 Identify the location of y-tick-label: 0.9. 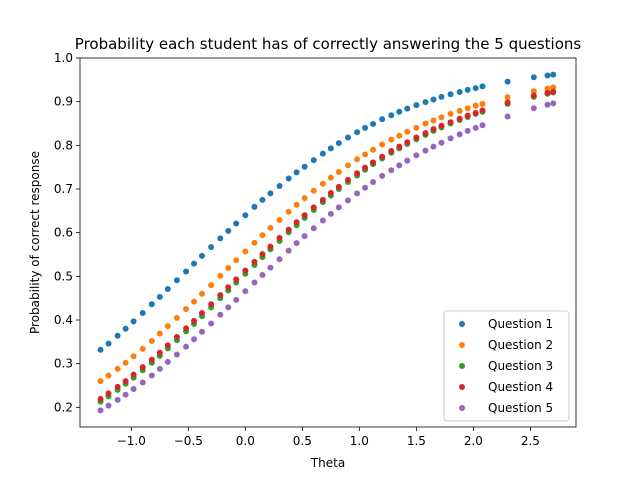
(63, 102).